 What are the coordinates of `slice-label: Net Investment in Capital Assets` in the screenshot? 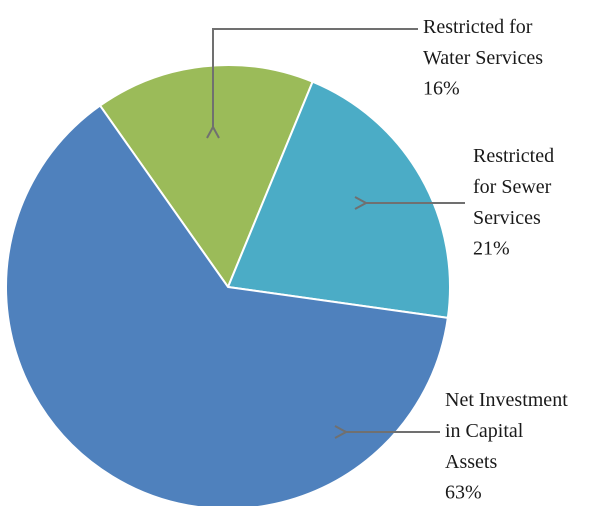 It's located at (506, 431).